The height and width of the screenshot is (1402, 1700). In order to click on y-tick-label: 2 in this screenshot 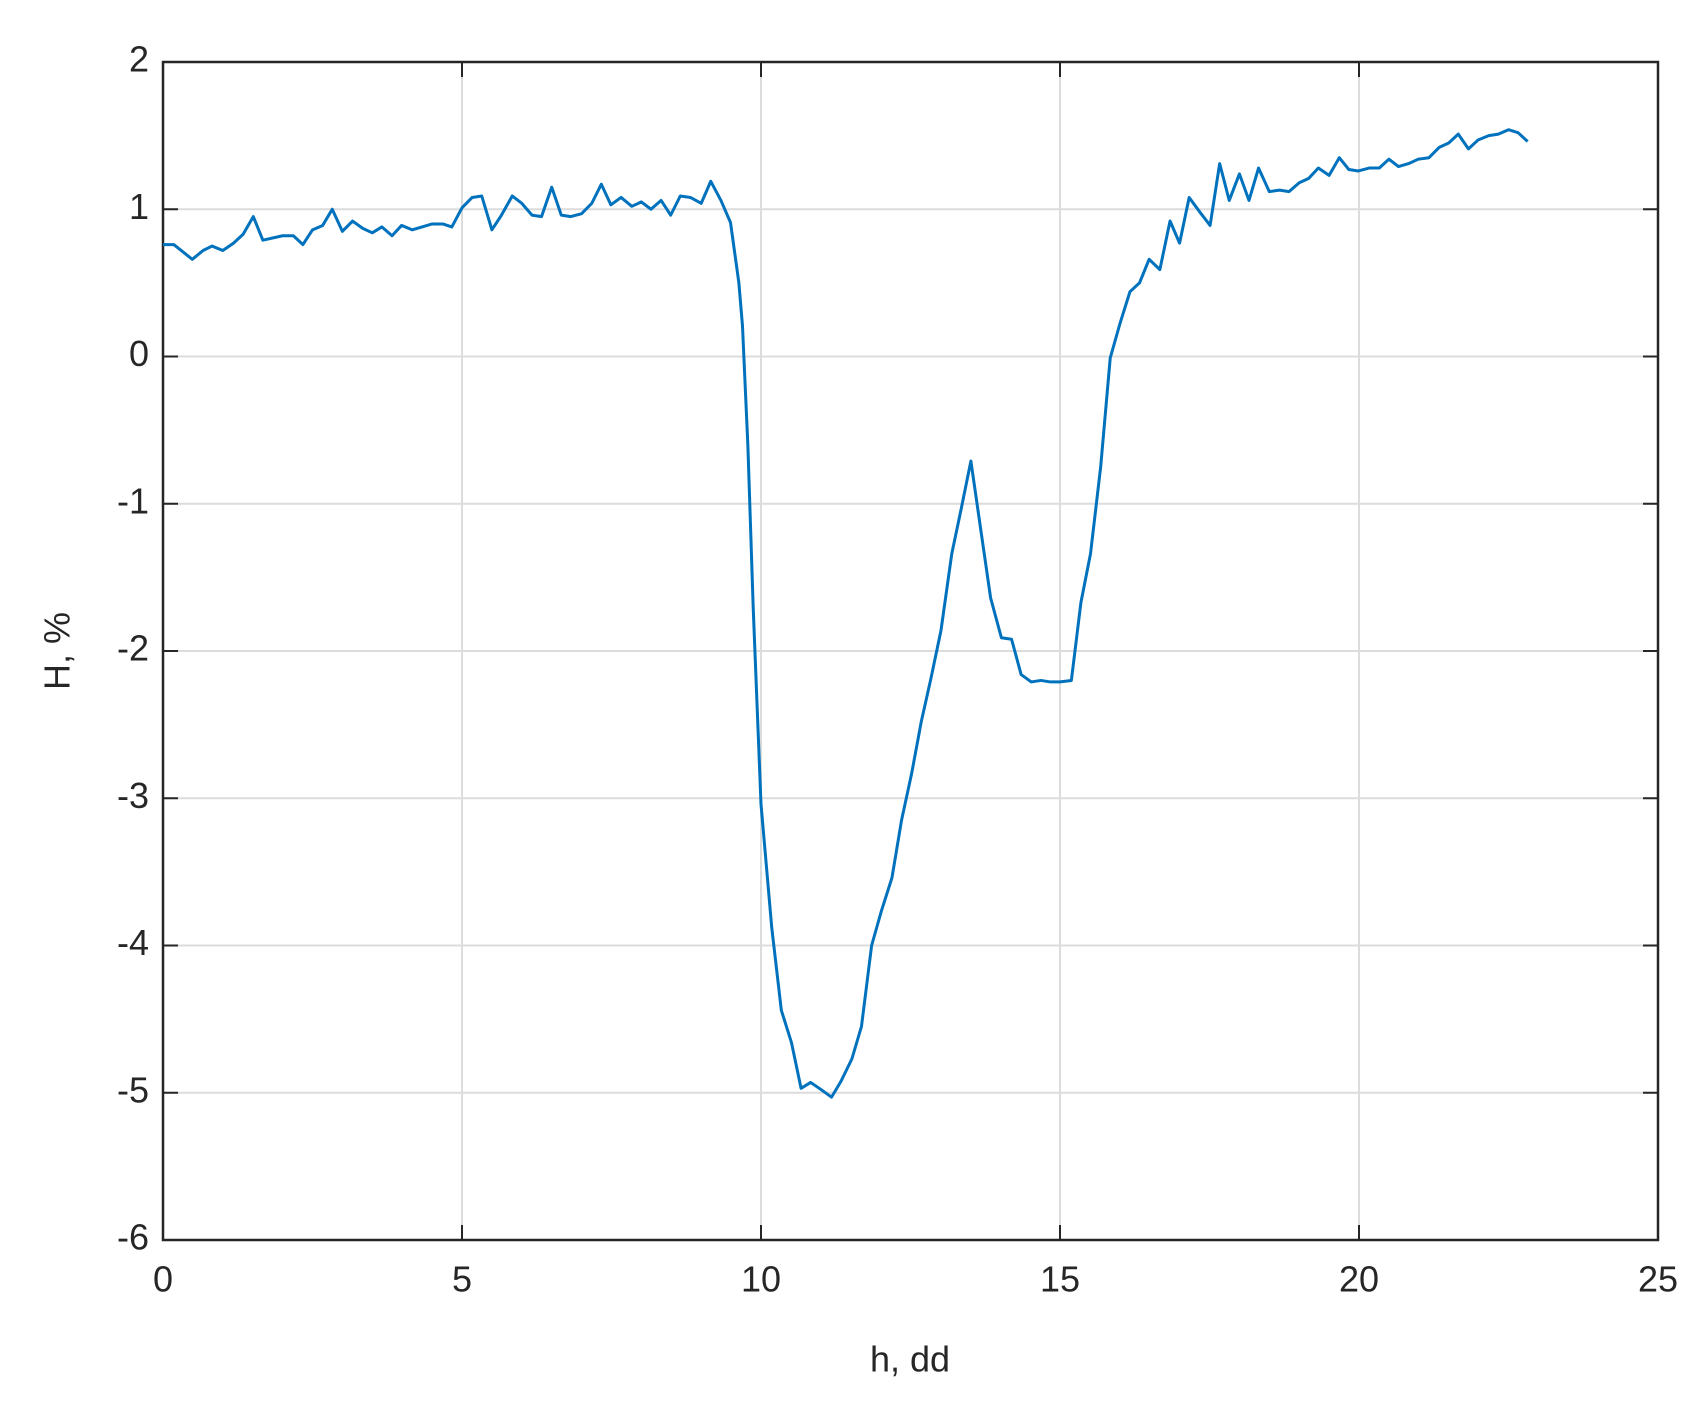, I will do `click(139, 59)`.